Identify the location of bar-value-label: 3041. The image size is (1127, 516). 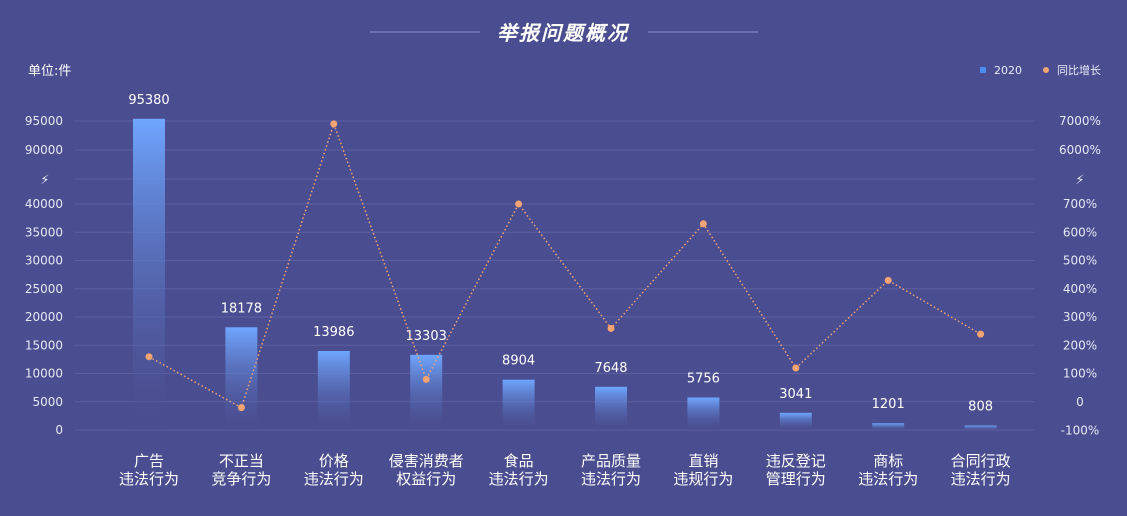
(795, 394).